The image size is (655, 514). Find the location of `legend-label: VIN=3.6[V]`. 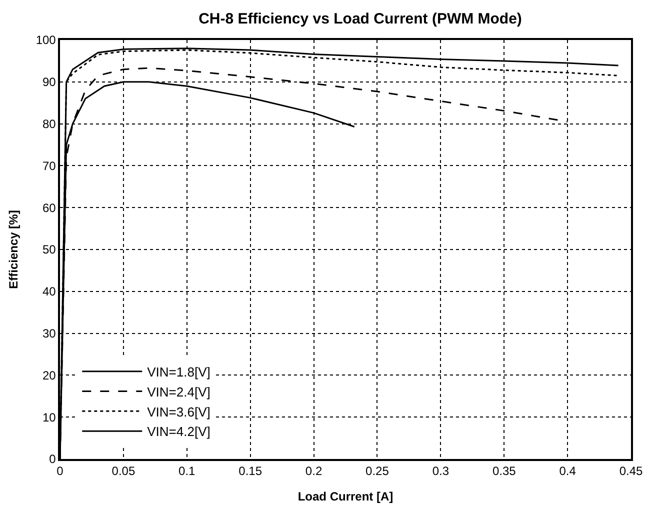

legend-label: VIN=3.6[V] is located at coordinates (178, 412).